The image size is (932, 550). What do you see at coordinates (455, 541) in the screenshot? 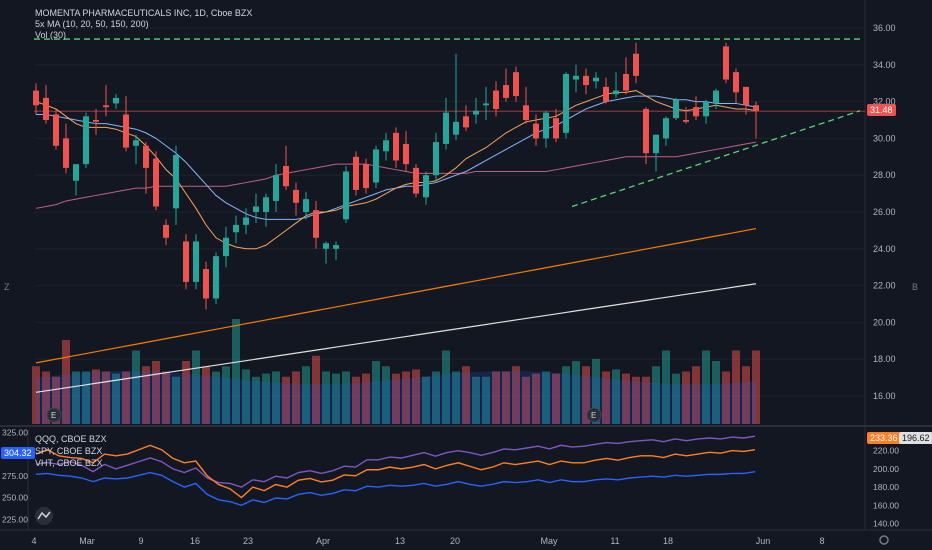
I see `time-axis-label: 20` at bounding box center [455, 541].